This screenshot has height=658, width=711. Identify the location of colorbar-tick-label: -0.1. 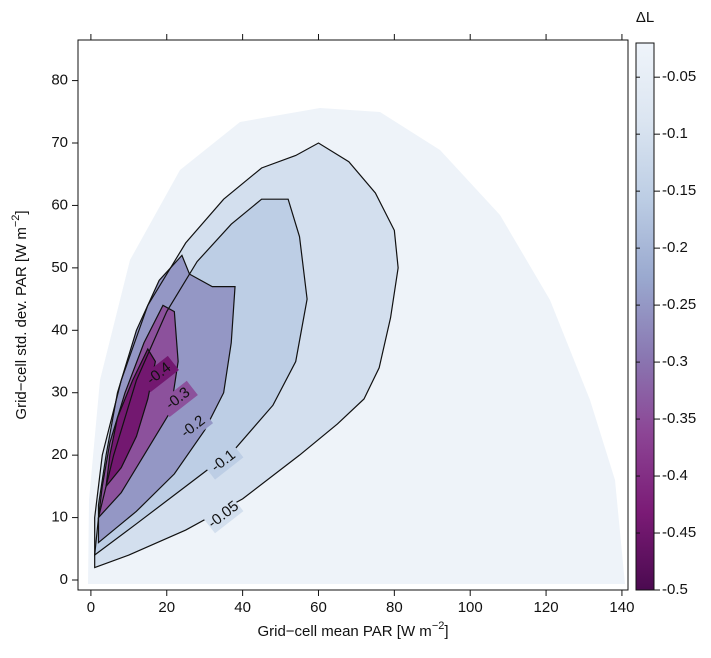
(675, 133).